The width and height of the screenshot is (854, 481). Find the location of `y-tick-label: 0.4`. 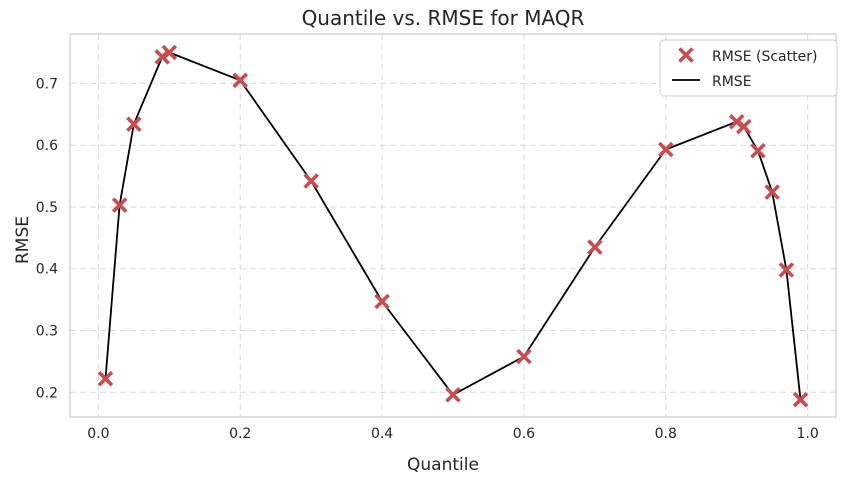

y-tick-label: 0.4 is located at coordinates (47, 270).